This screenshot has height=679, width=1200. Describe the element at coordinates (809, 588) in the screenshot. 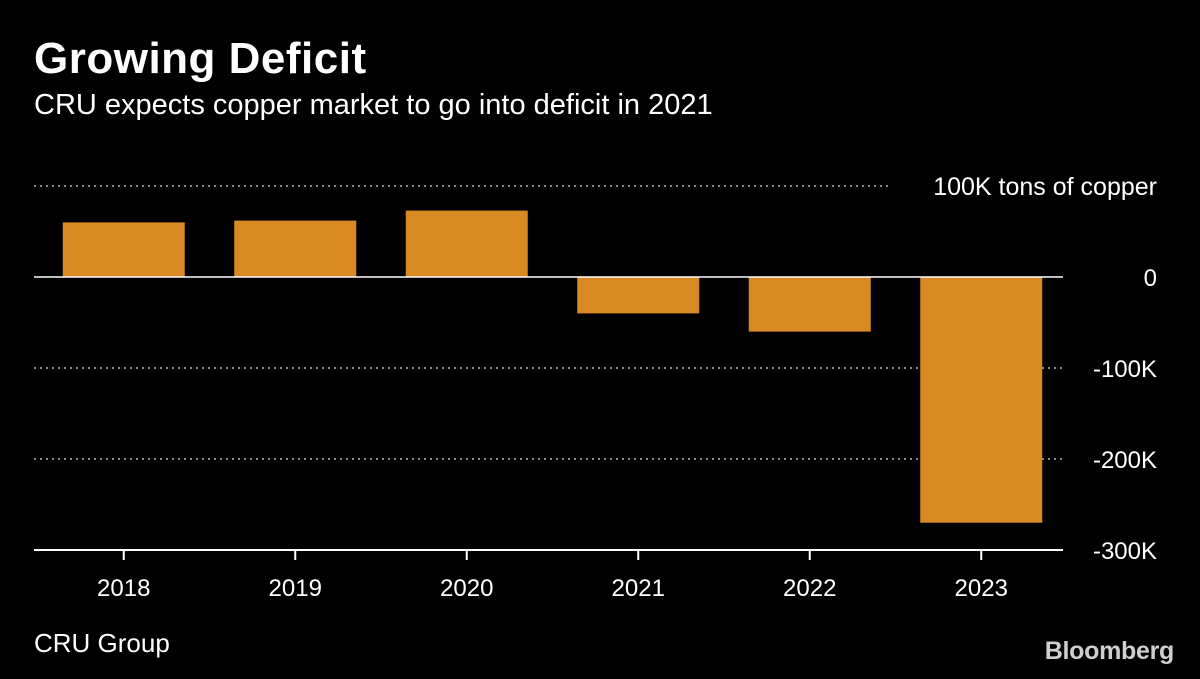

I see `x-tick-label: 2022` at that location.